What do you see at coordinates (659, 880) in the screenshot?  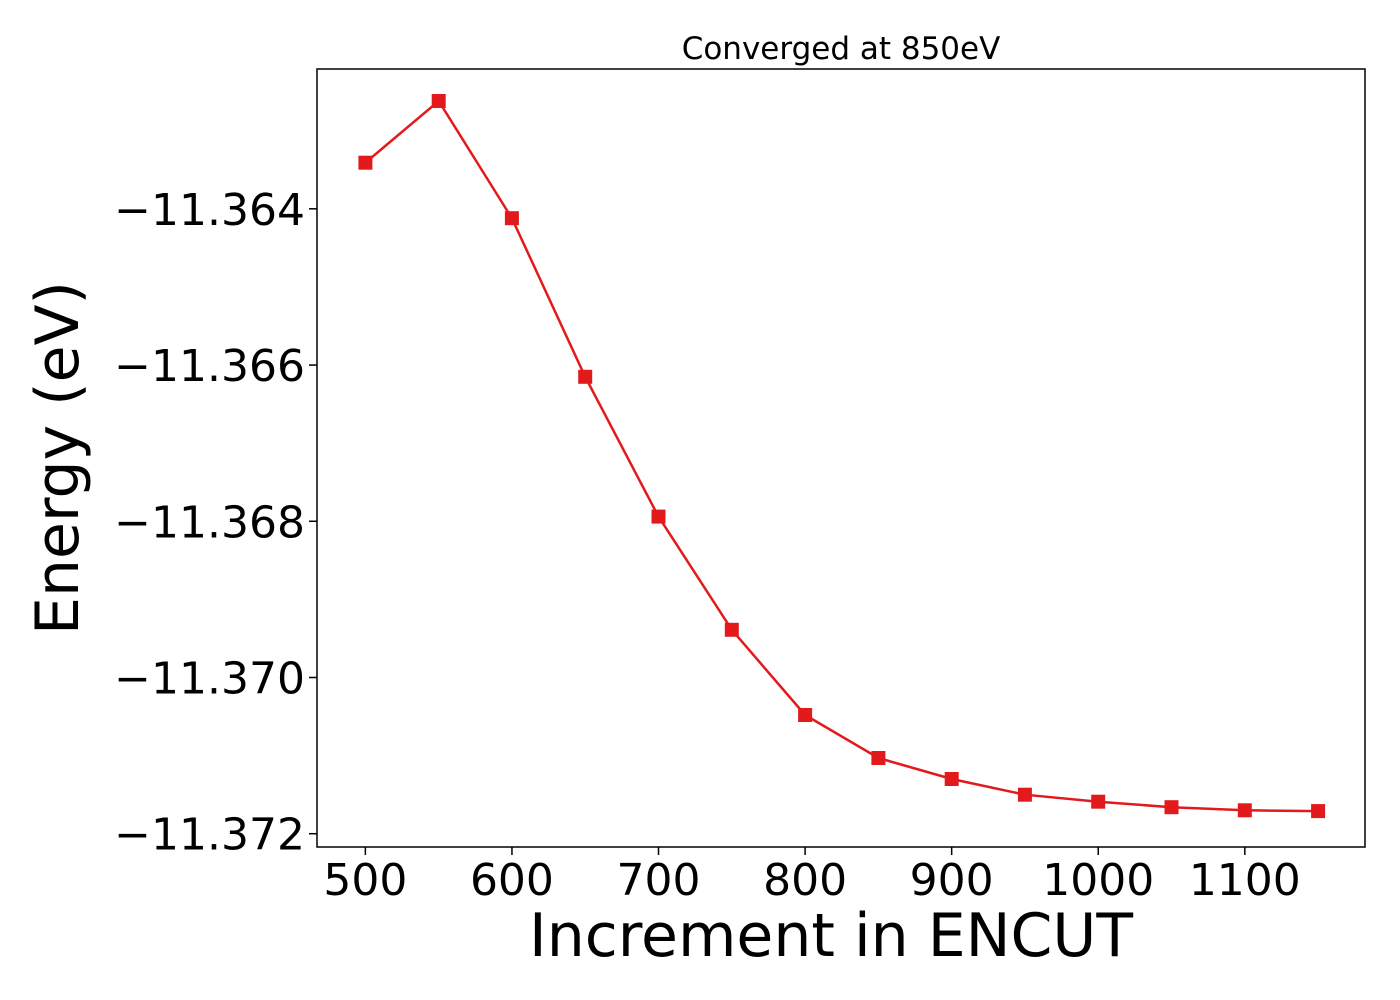 I see `x-tick-label: 700` at bounding box center [659, 880].